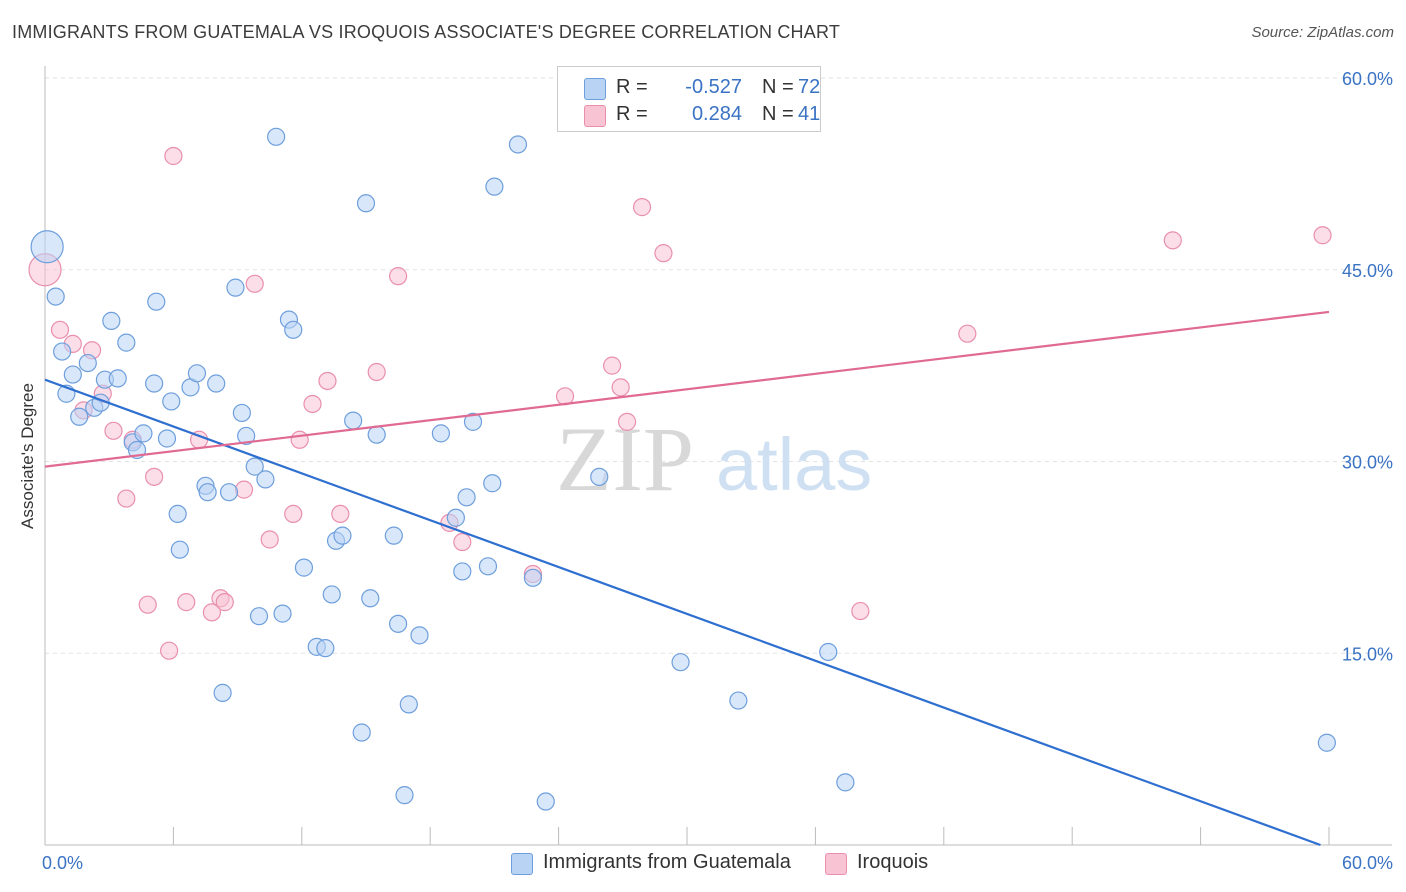 The height and width of the screenshot is (892, 1406). I want to click on source-credit: Source: ZipAtlas.com, so click(1322, 32).